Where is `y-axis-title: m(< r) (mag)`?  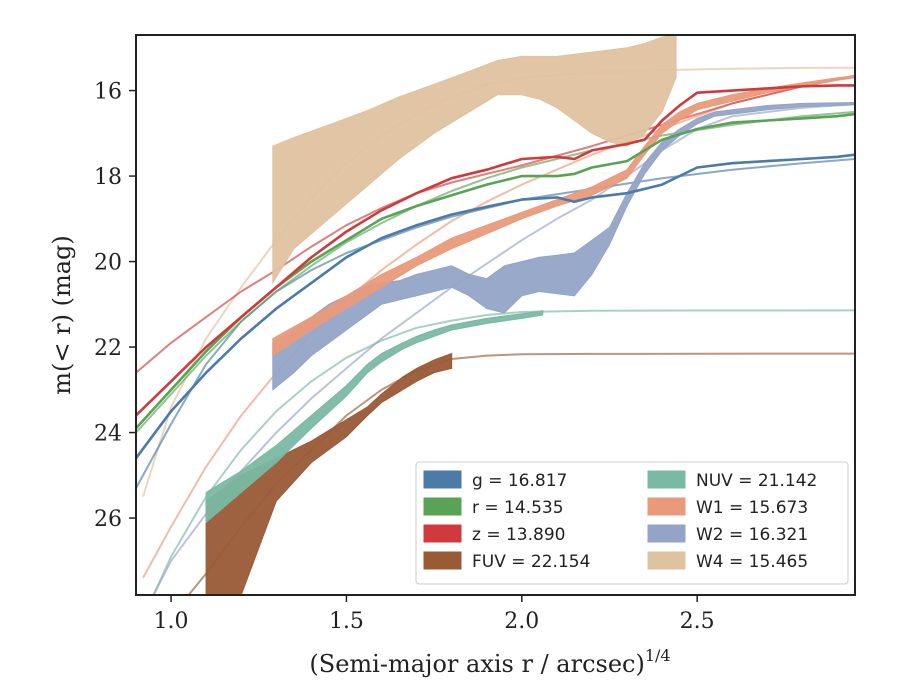 y-axis-title: m(< r) (mag) is located at coordinates (62, 314).